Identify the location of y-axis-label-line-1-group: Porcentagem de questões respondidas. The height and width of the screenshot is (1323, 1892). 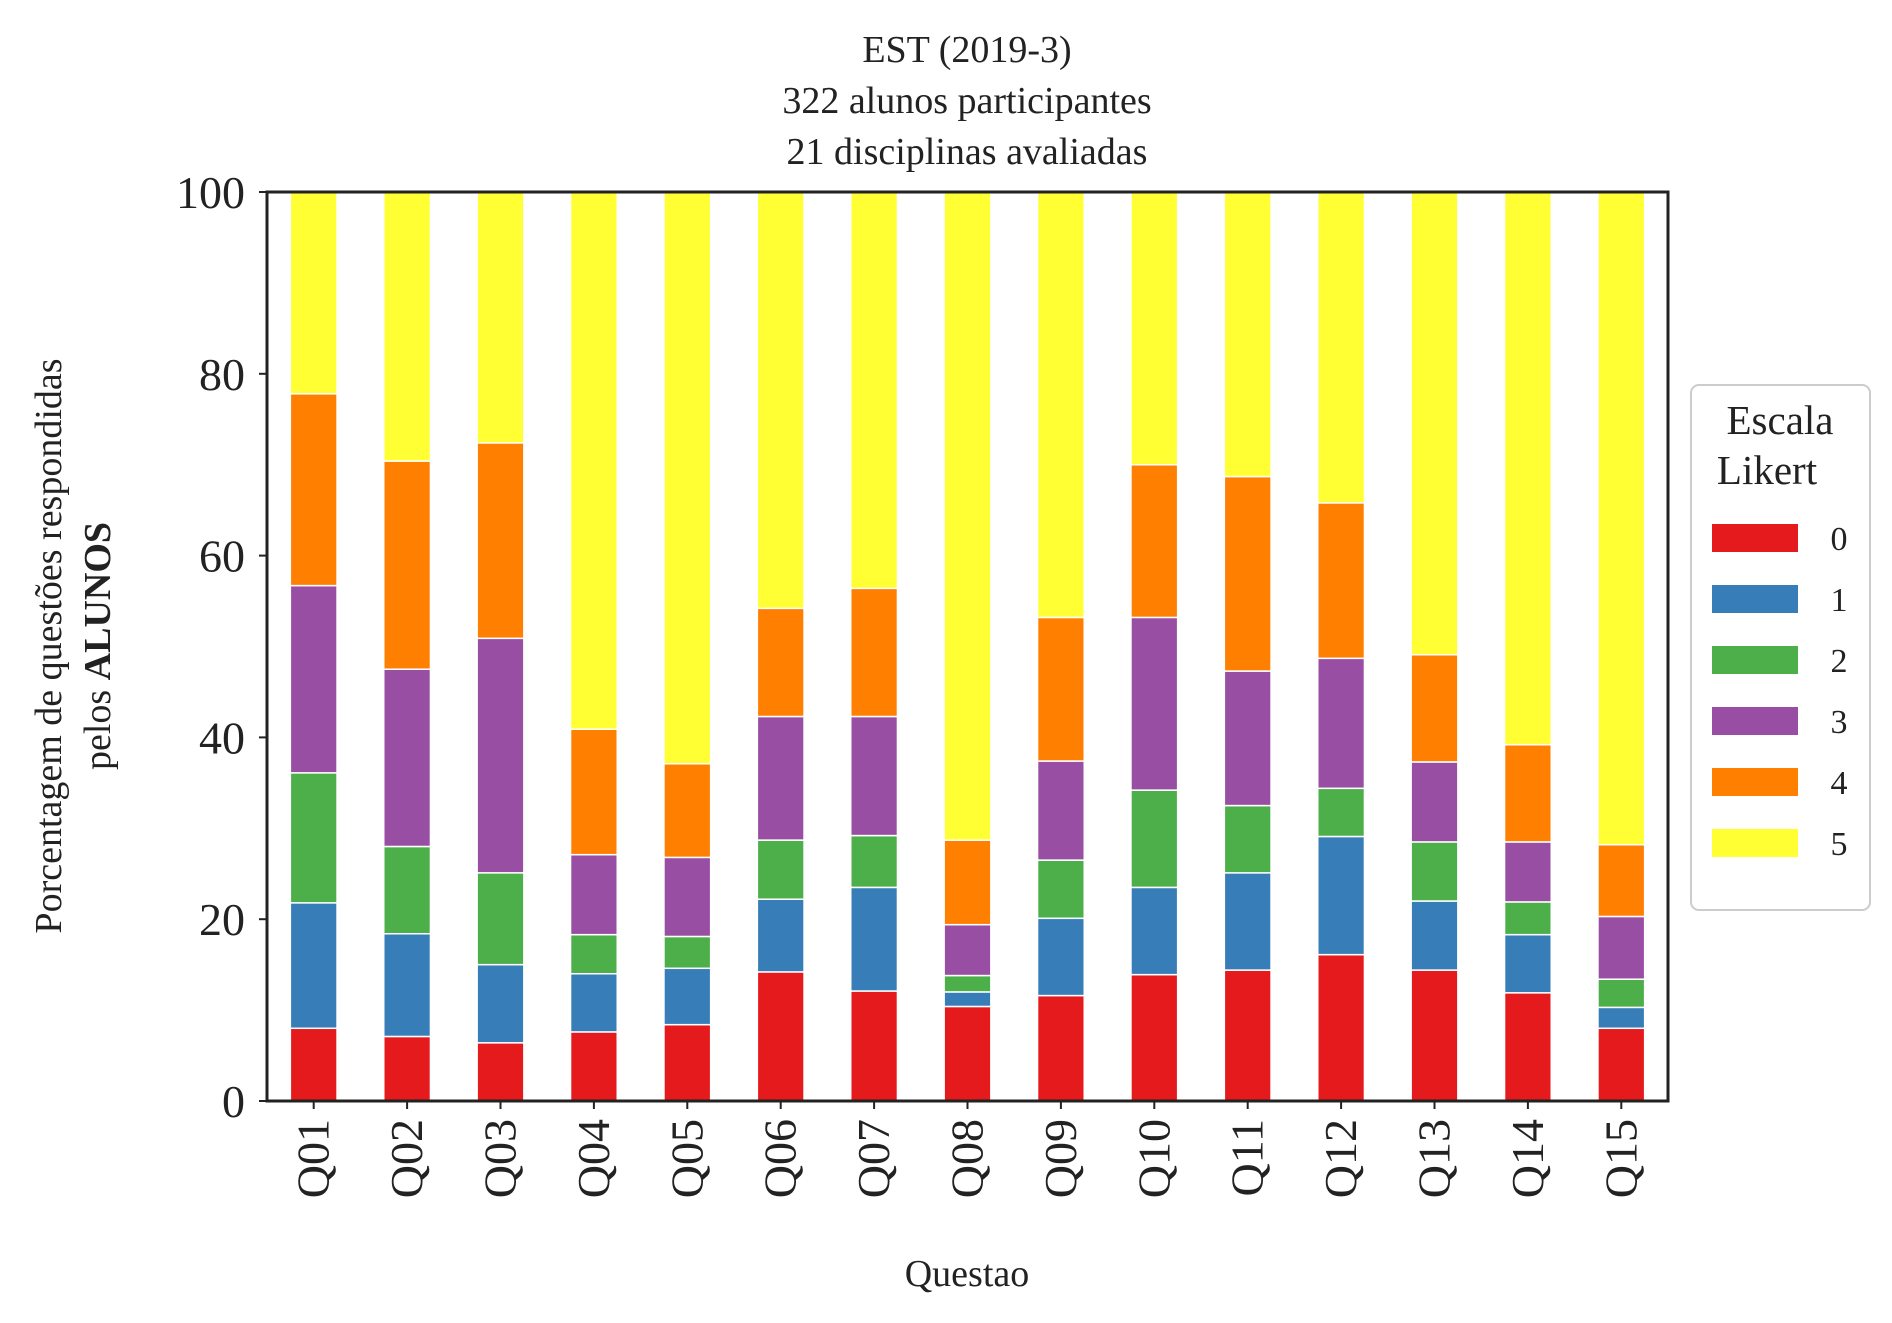
(49, 645).